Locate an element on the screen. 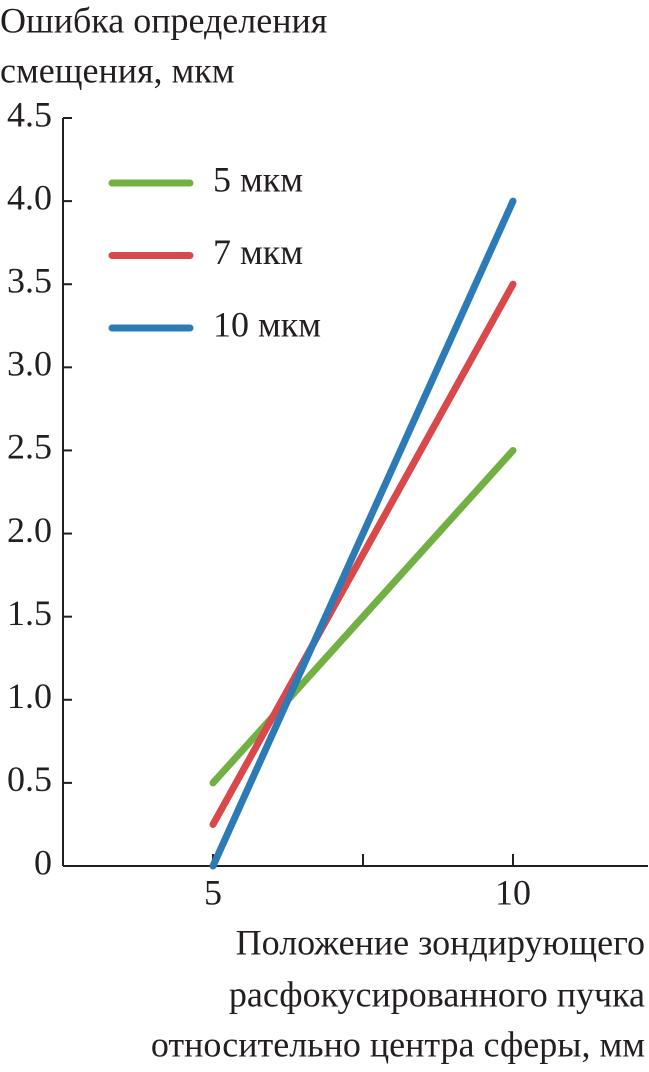 The image size is (649, 1072). legend-label: 10 мкм is located at coordinates (267, 324).